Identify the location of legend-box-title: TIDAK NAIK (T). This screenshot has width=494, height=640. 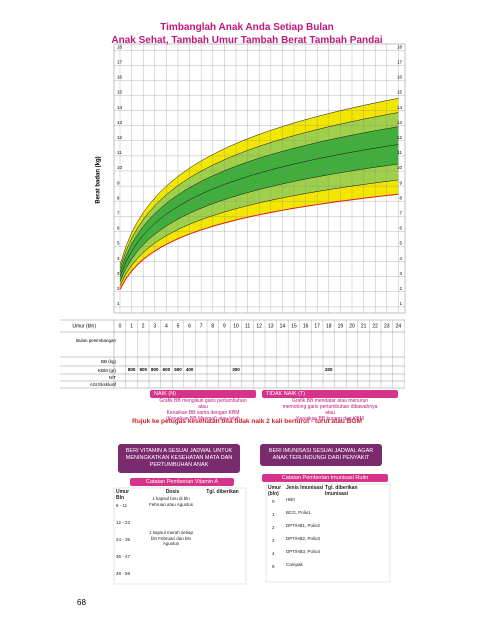
(330, 394).